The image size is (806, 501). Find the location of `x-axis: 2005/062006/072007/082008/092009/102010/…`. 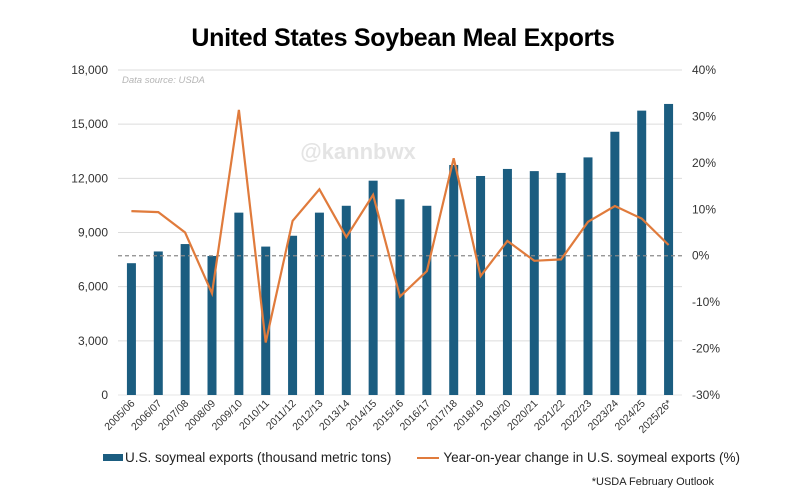

x-axis: 2005/062006/072007/082008/092009/102010/… is located at coordinates (388, 417).